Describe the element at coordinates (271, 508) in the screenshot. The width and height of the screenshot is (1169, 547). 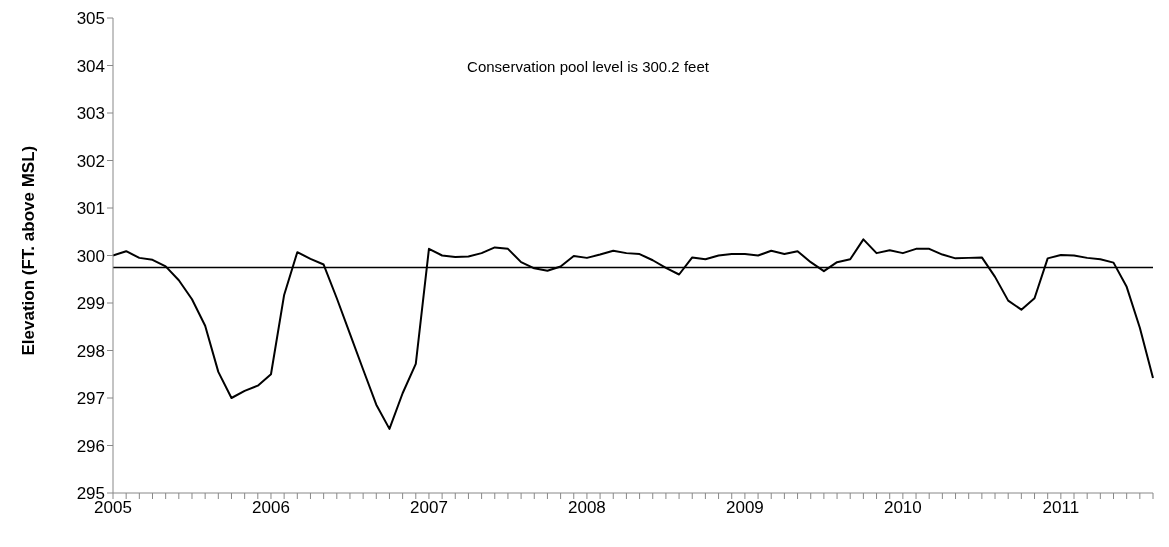
I see `x-tick-label: 2006` at that location.